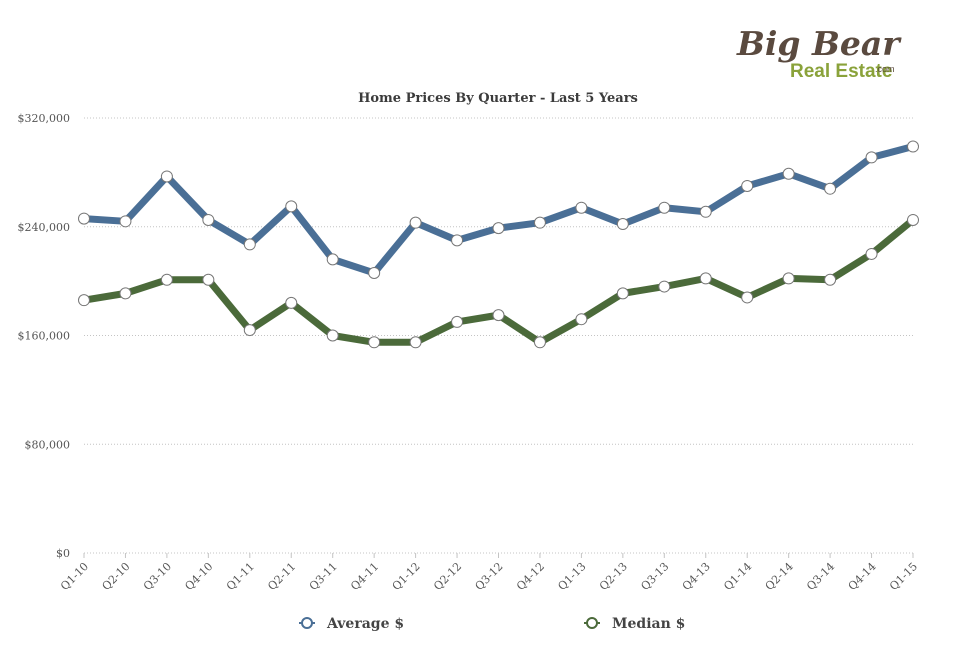  What do you see at coordinates (530, 576) in the screenshot?
I see `x-tick-label: Q4-12` at bounding box center [530, 576].